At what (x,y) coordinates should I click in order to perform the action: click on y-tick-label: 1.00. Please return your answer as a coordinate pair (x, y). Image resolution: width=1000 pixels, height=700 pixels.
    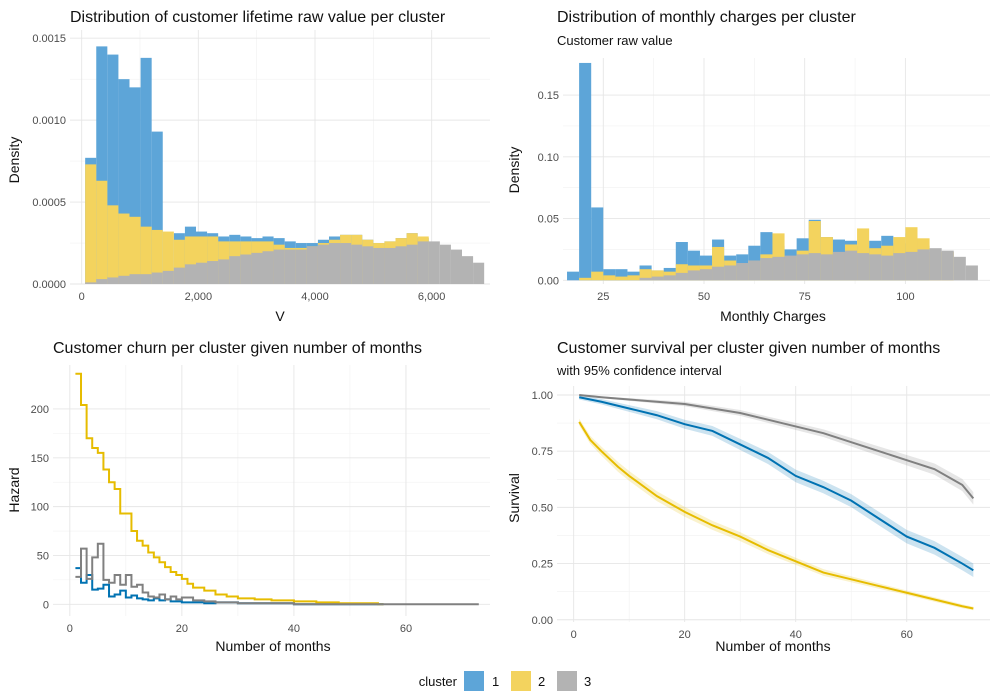
    Looking at the image, I should click on (542, 396).